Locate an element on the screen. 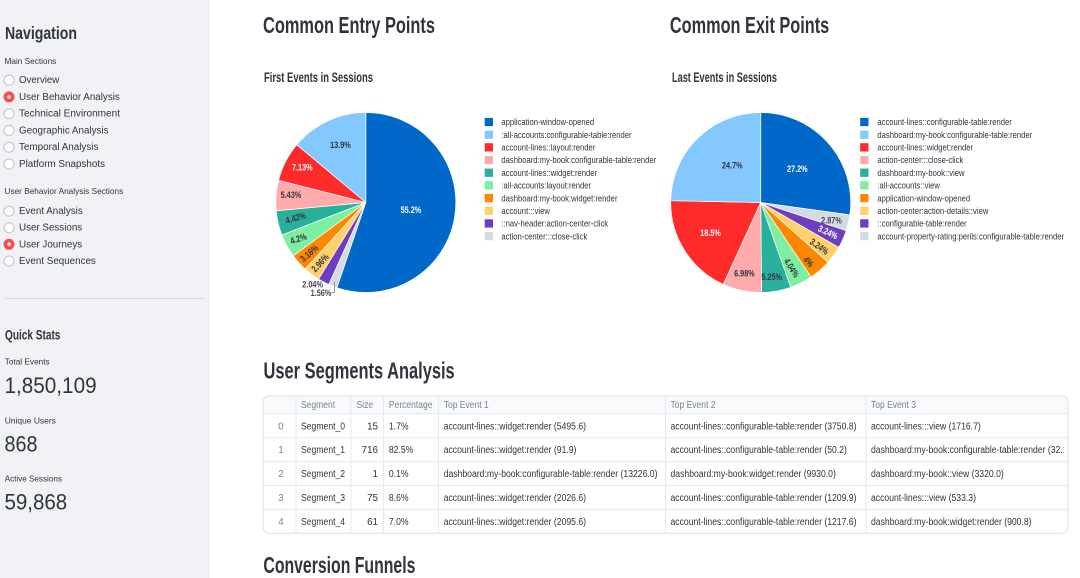 This screenshot has width=1080, height=578. svg-text: Percentage is located at coordinates (411, 405).